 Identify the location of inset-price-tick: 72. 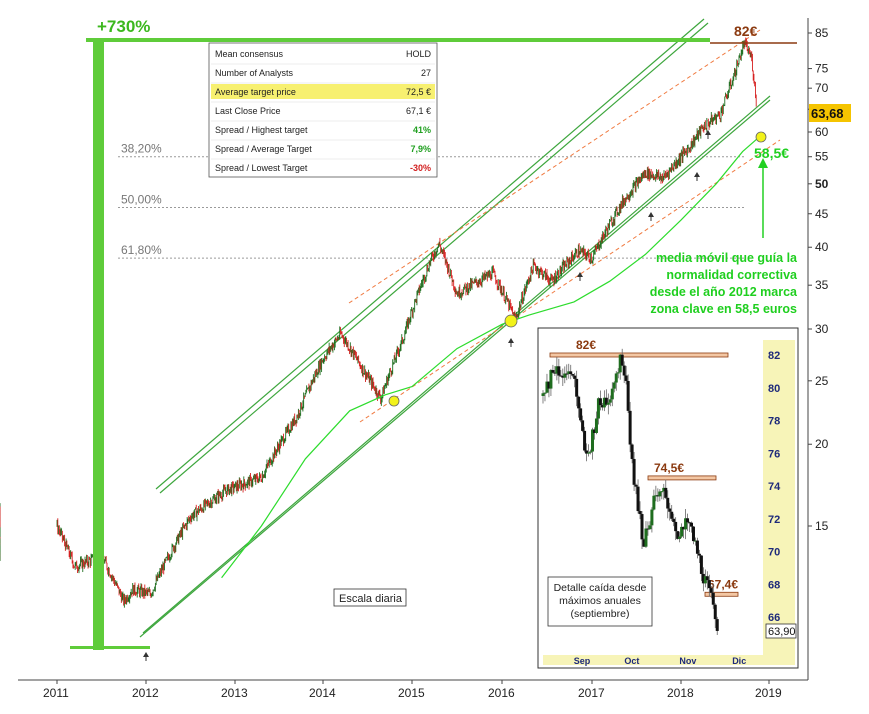
(774, 520).